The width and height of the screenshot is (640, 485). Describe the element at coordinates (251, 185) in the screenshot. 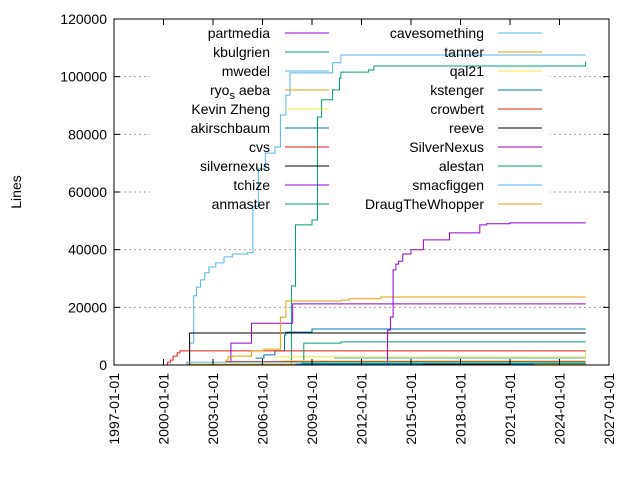

I see `legend-label: tchize` at that location.